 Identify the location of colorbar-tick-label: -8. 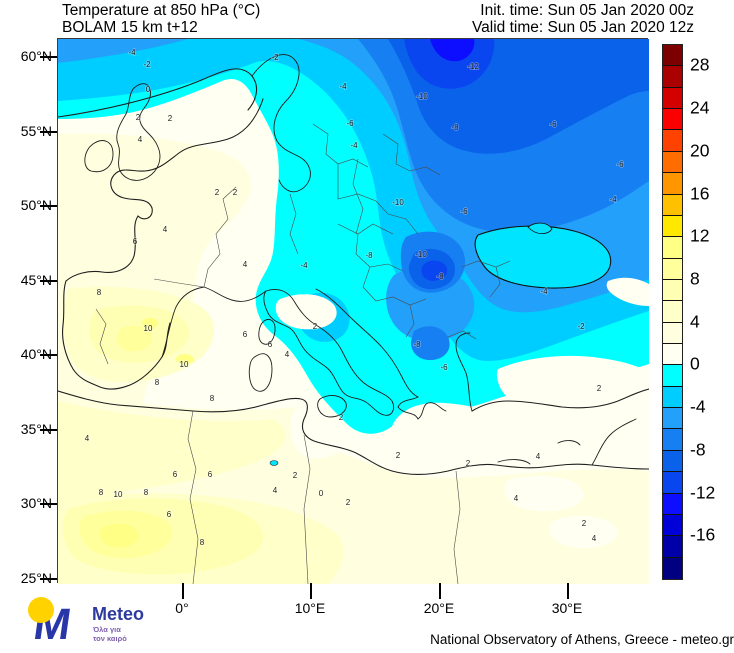
(698, 449).